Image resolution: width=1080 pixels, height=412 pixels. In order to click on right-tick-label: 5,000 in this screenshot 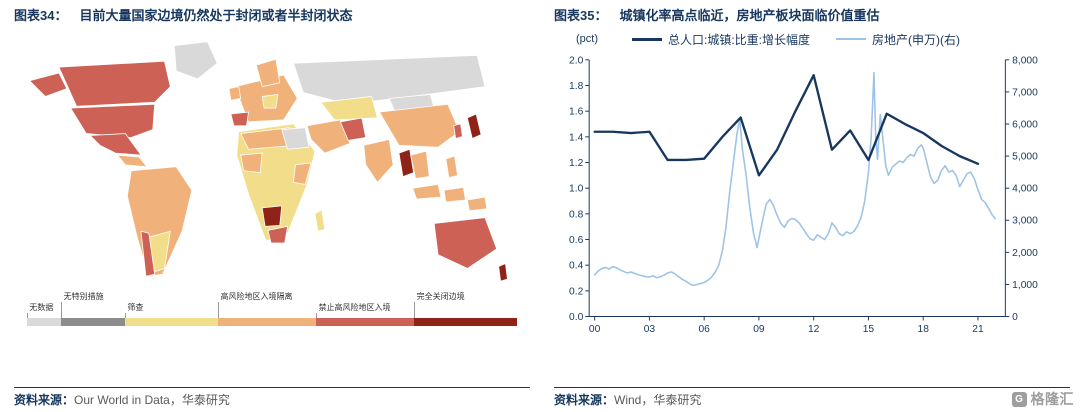, I will do `click(1025, 157)`.